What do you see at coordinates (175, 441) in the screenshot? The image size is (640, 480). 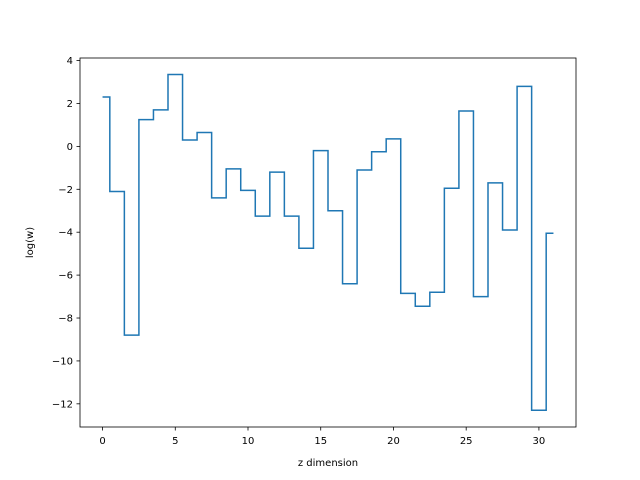 I see `x-tick-label: 5` at bounding box center [175, 441].